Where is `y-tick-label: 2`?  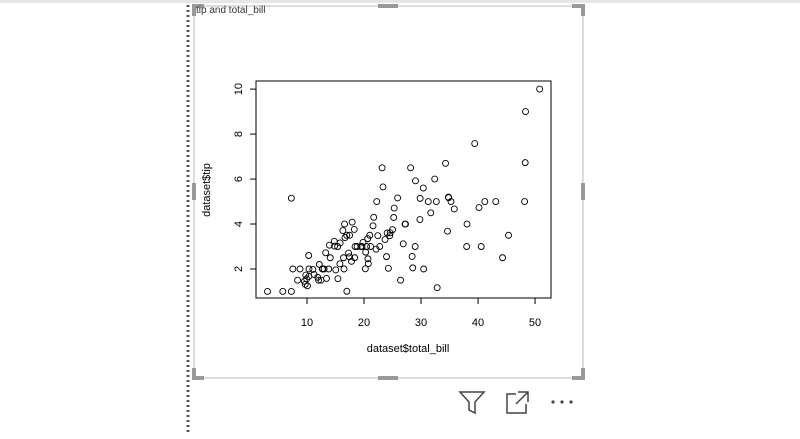
y-tick-label: 2 is located at coordinates (239, 269).